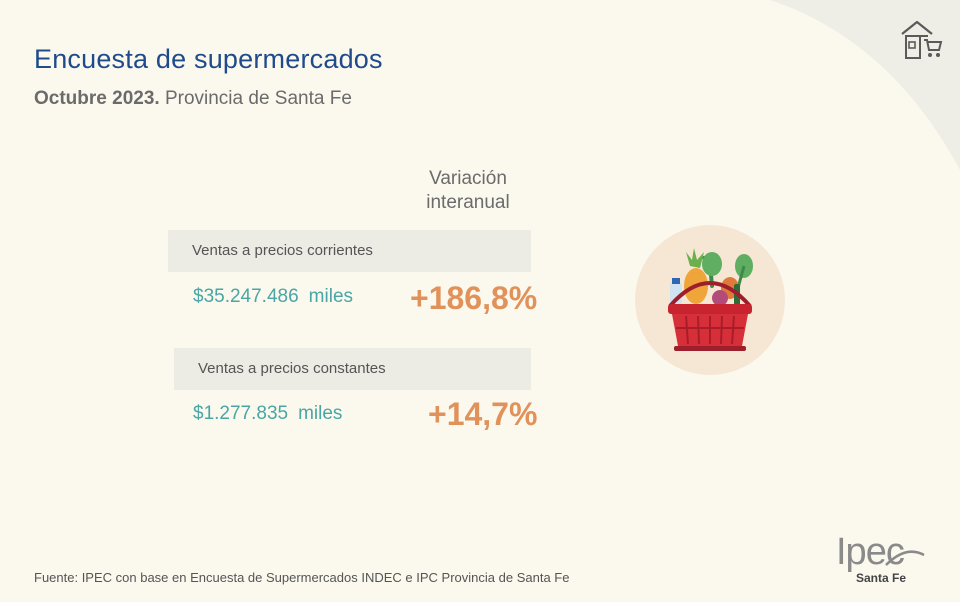 The width and height of the screenshot is (960, 602). Describe the element at coordinates (905, 558) in the screenshot. I see `logo-swoosh-icon` at that location.